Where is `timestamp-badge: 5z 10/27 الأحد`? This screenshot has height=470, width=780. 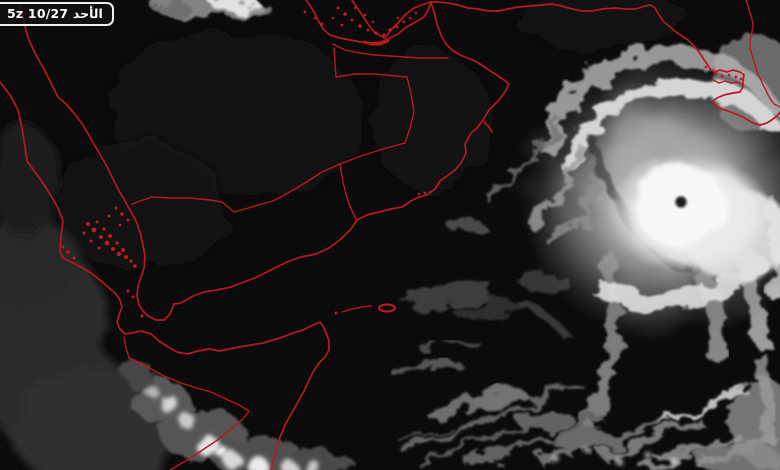
timestamp-badge: 5z 10/27 الأحد is located at coordinates (57, 14).